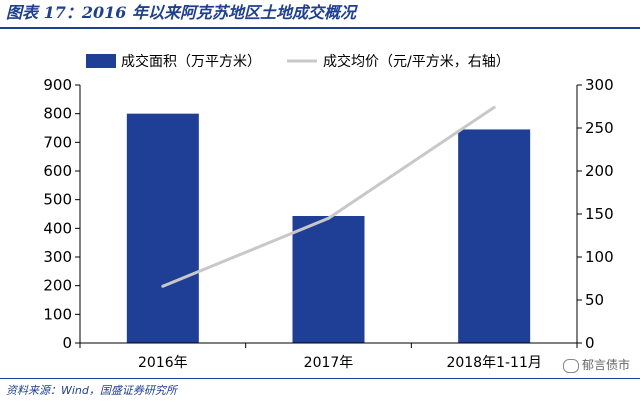  Describe the element at coordinates (163, 363) in the screenshot. I see `x-tick-label-0: 2016年` at that location.